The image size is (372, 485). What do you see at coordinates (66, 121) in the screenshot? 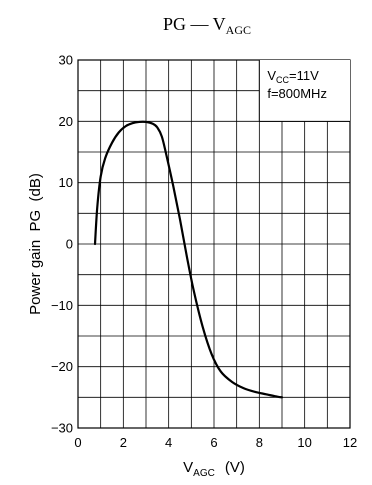
I see `y-tick-label: 20` at bounding box center [66, 121].